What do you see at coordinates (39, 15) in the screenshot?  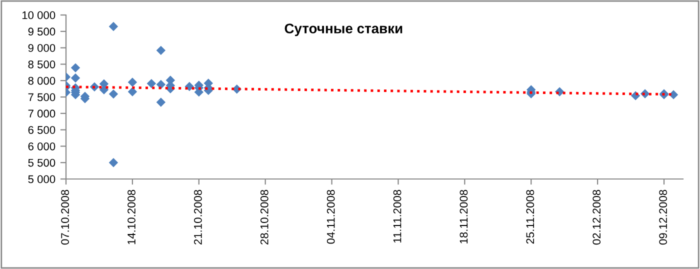 I see `y-tick-label: 10 000` at bounding box center [39, 15].